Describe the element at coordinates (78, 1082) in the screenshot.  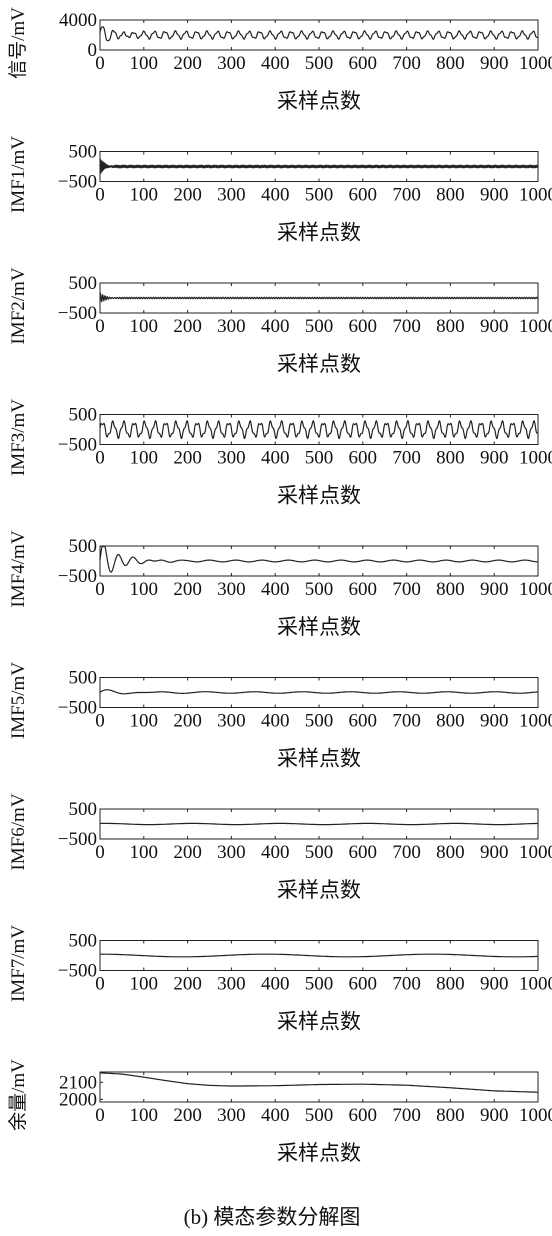
I see `y-tick-label: 2100` at that location.